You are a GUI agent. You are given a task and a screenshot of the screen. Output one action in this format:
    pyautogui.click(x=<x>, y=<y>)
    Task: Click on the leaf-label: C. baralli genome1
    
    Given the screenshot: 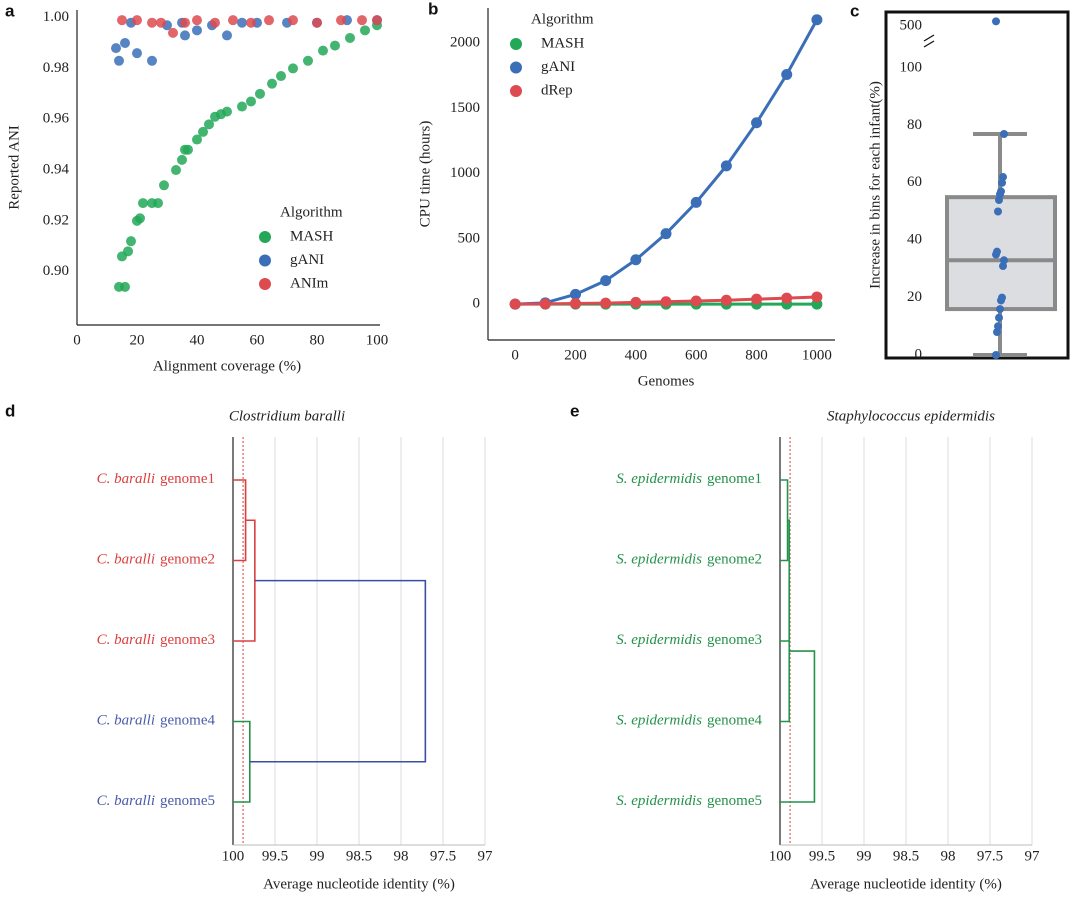 What is the action you would take?
    pyautogui.click(x=156, y=479)
    